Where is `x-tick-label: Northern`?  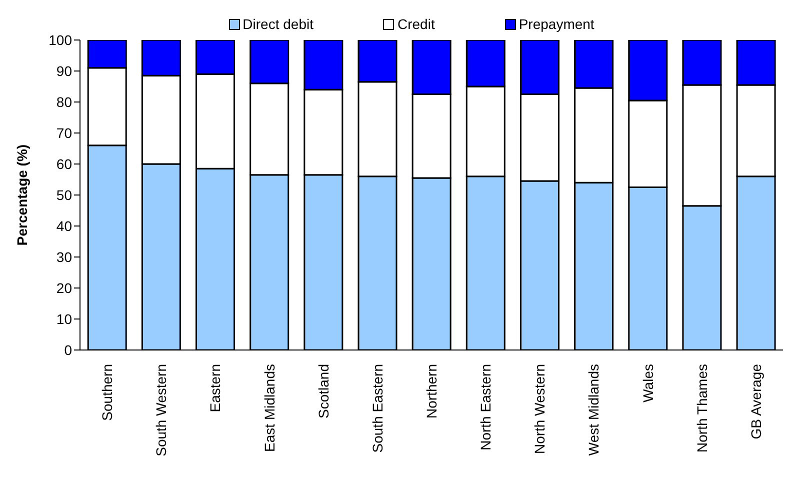 x-tick-label: Northern is located at coordinates (432, 391).